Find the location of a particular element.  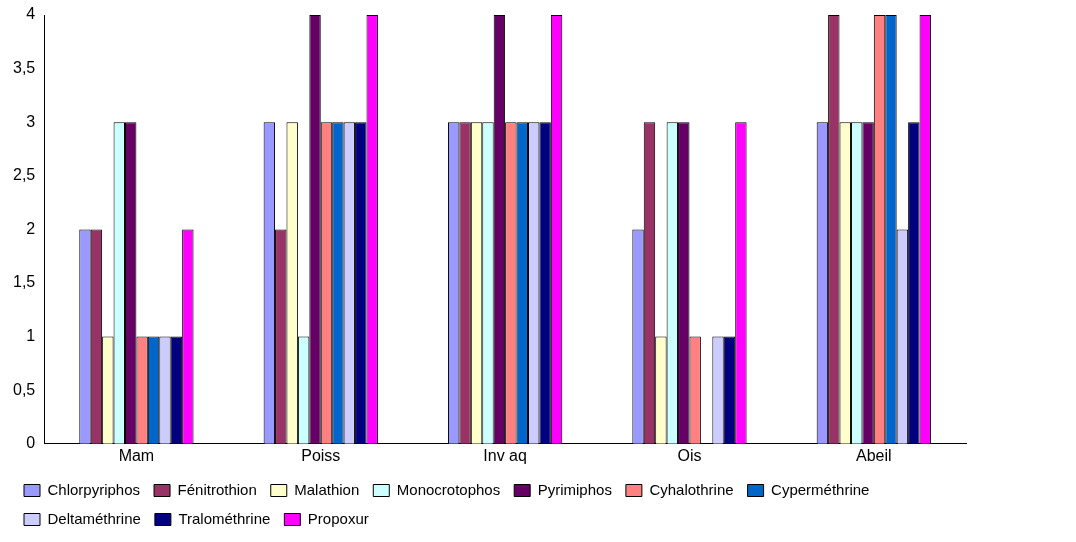

x-tick-label: Abeil is located at coordinates (874, 455).